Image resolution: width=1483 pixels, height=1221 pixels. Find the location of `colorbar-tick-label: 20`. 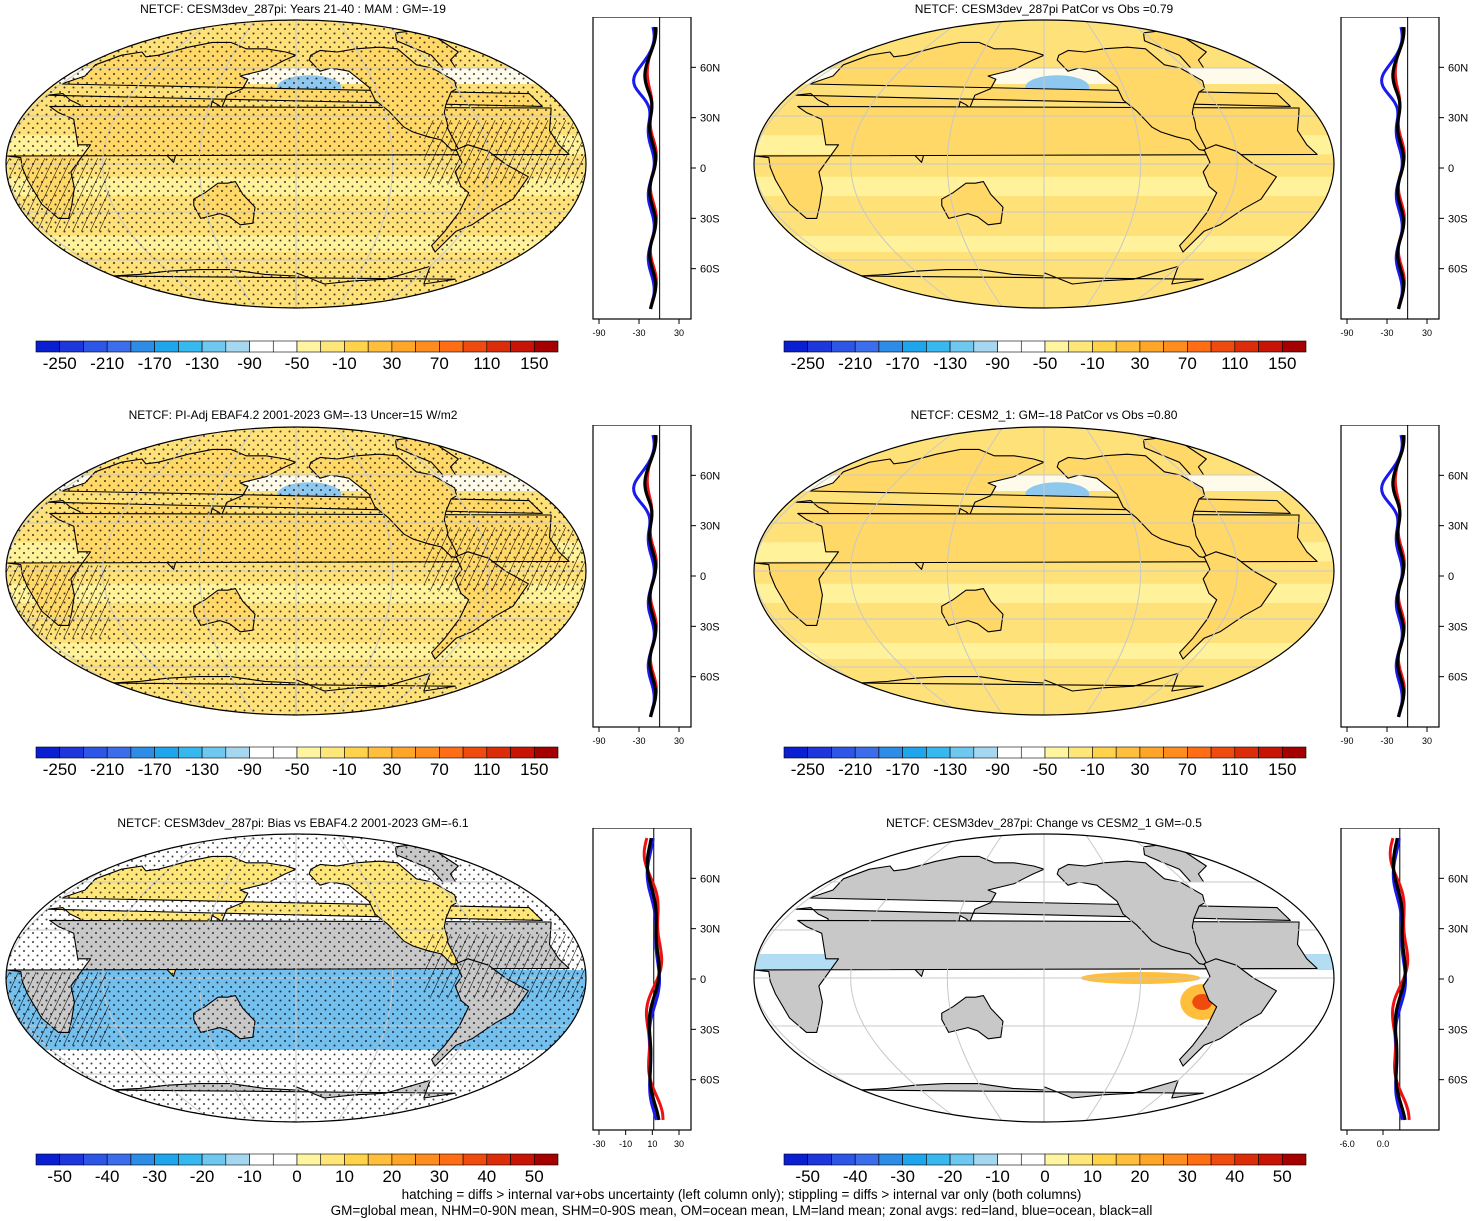

colorbar-tick-label: 20 is located at coordinates (392, 1176).